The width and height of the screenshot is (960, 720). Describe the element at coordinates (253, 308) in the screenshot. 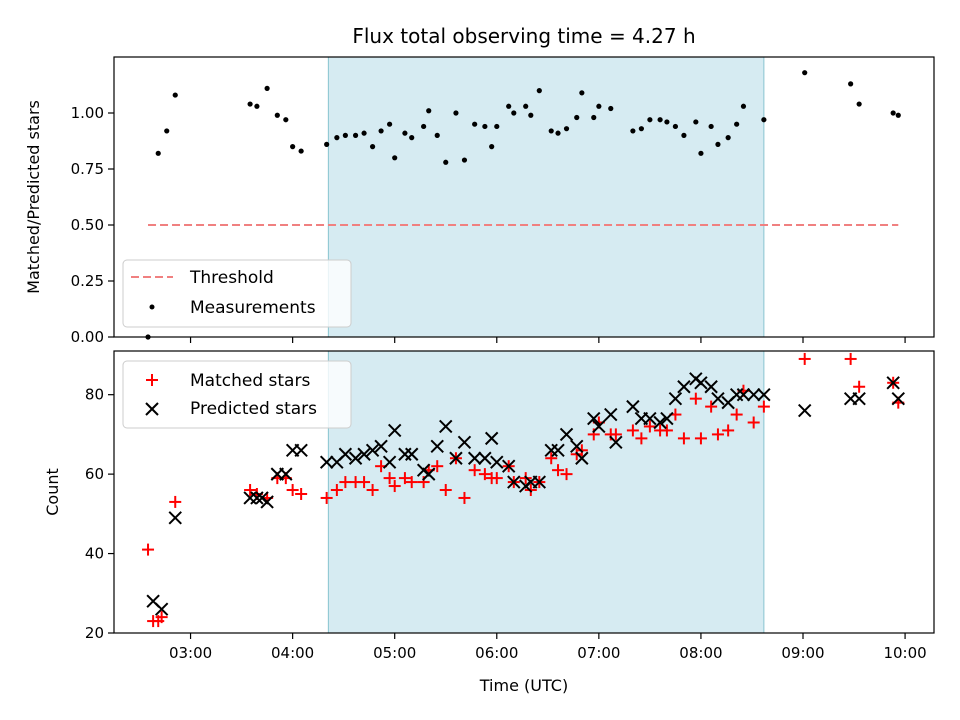

I see `legend-measurements-label: Measurements` at that location.